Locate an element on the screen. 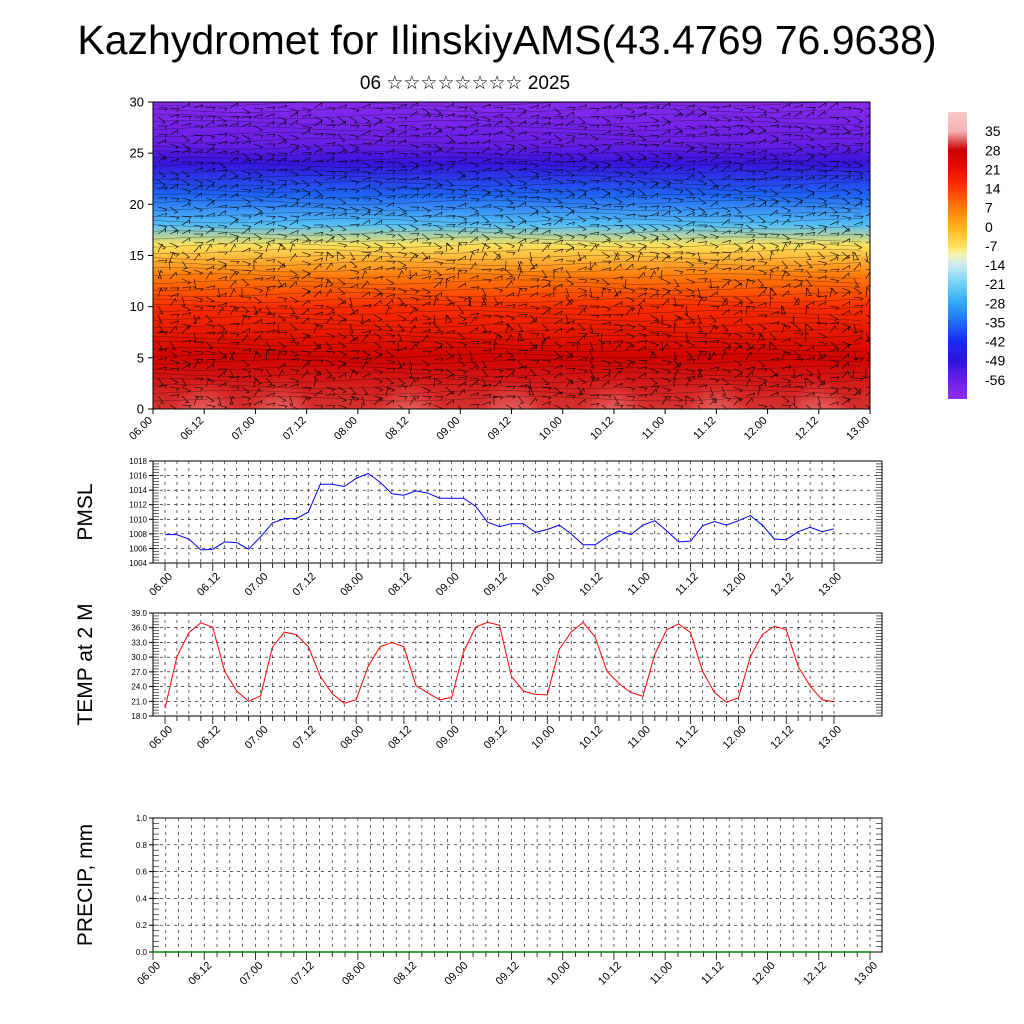 Image resolution: width=1024 pixels, height=1024 pixels. colorbar-label: -7 is located at coordinates (991, 246).